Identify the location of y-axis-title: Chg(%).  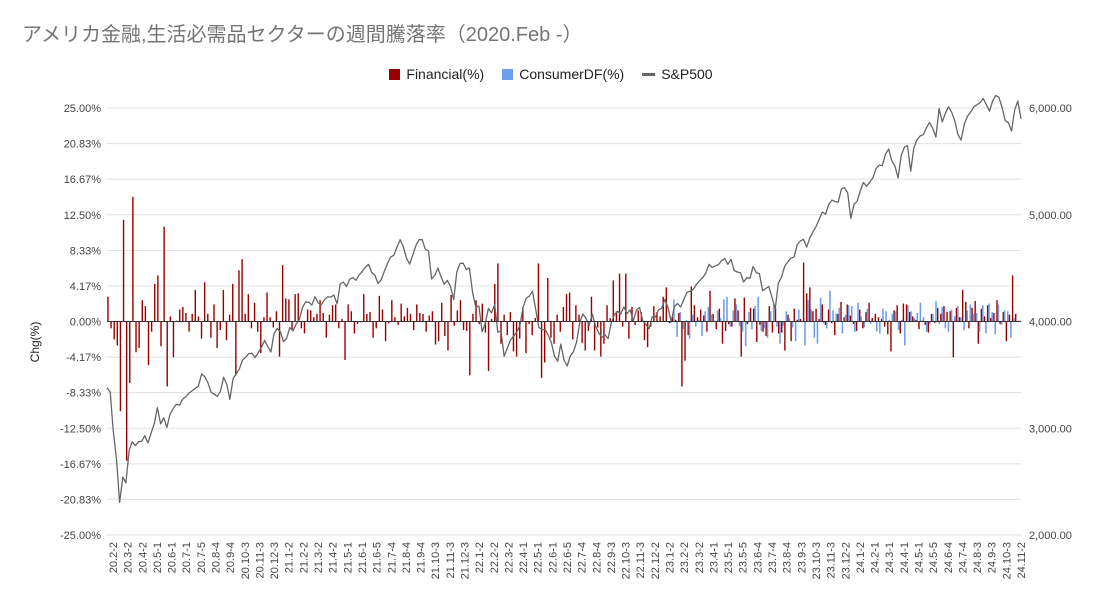
(35, 342).